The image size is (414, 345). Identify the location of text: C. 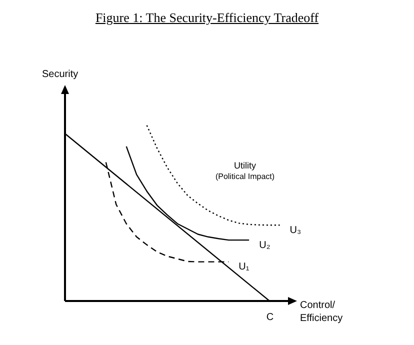
(270, 317).